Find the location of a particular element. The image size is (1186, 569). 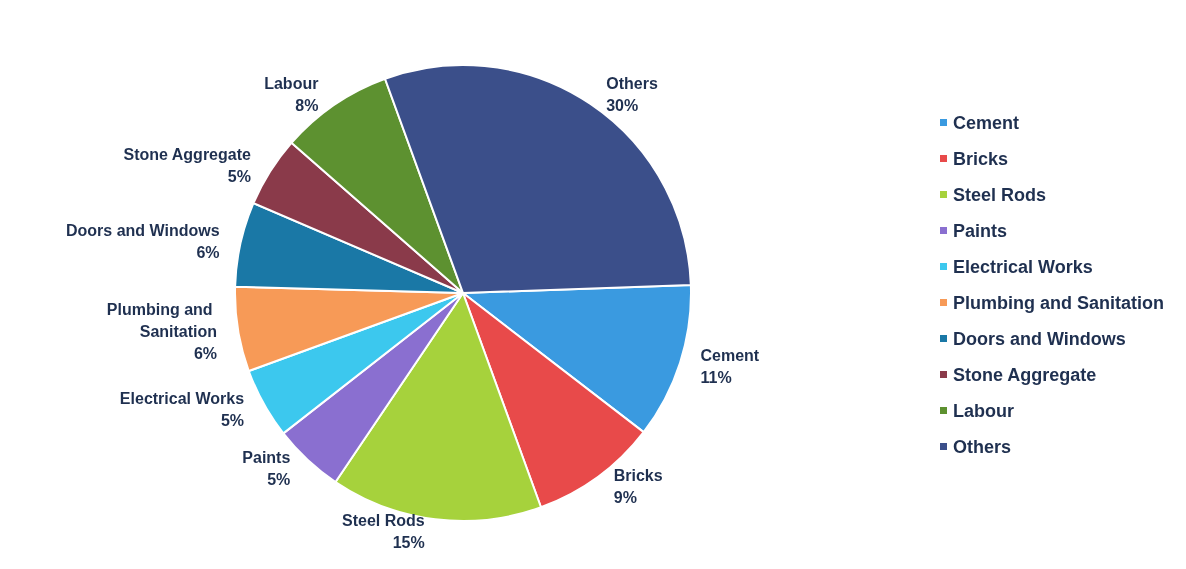

legend-label: Paints is located at coordinates (980, 230).